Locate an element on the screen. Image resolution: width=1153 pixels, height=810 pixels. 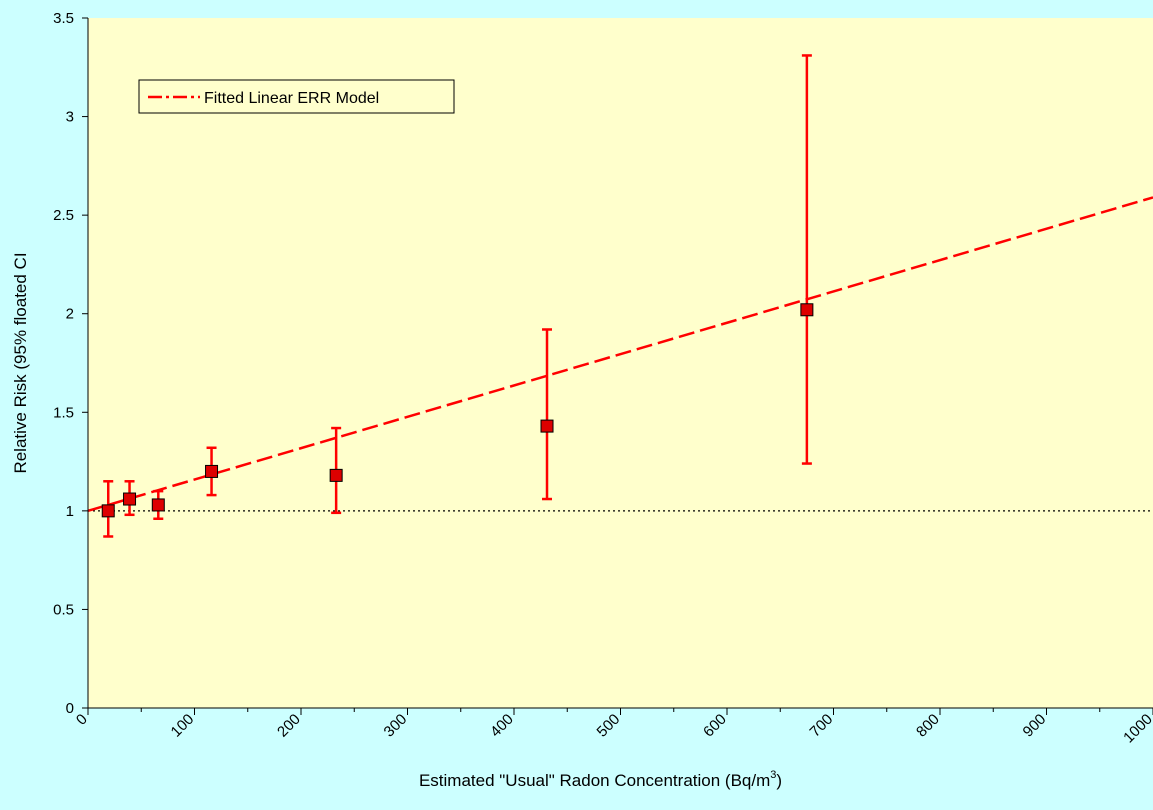
legend-label: Fitted Linear ERR Model is located at coordinates (291, 98).